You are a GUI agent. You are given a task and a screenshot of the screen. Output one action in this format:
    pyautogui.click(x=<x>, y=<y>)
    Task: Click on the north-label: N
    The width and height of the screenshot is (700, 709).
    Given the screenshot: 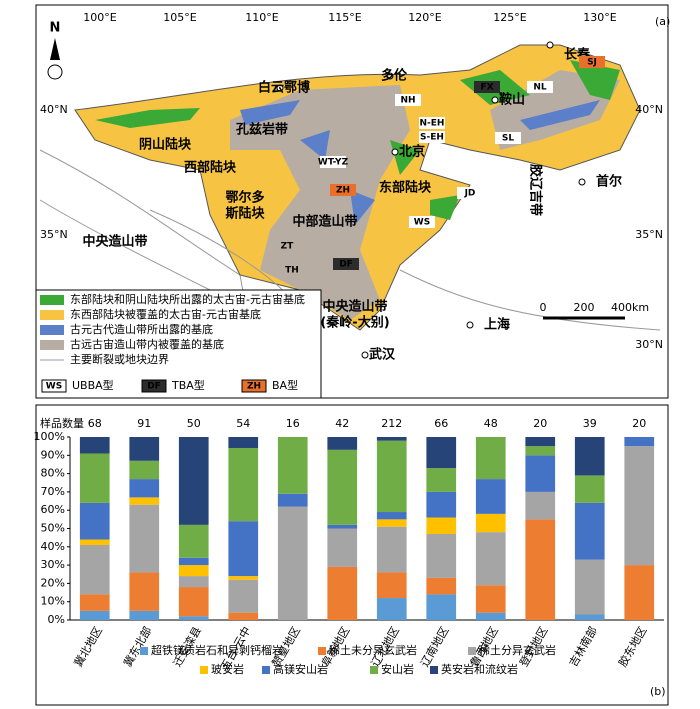 What is the action you would take?
    pyautogui.click(x=55, y=28)
    